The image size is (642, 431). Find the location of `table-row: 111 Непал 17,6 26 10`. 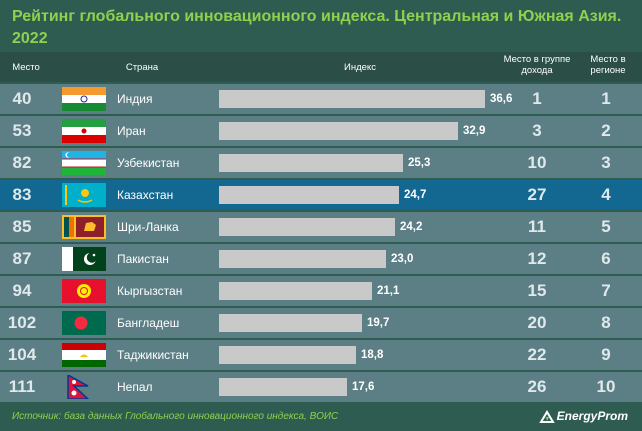

table-row: 111 Непал 17,6 26 10 is located at coordinates (321, 387).